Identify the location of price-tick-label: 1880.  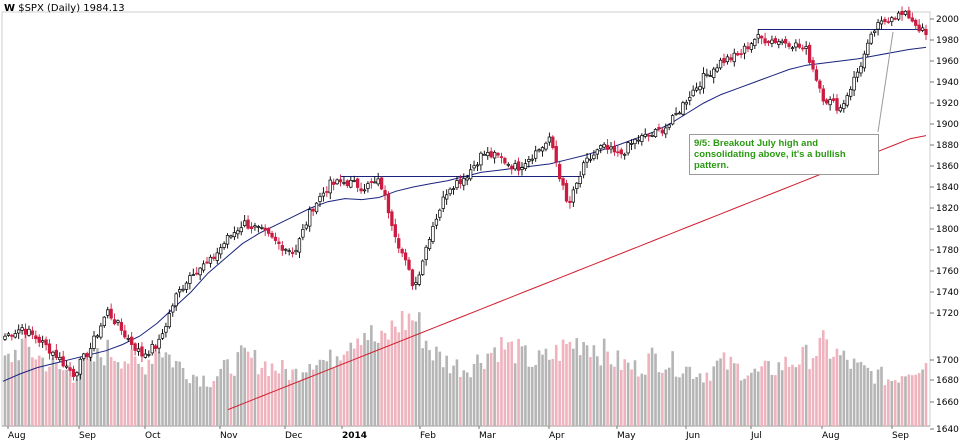
(947, 146).